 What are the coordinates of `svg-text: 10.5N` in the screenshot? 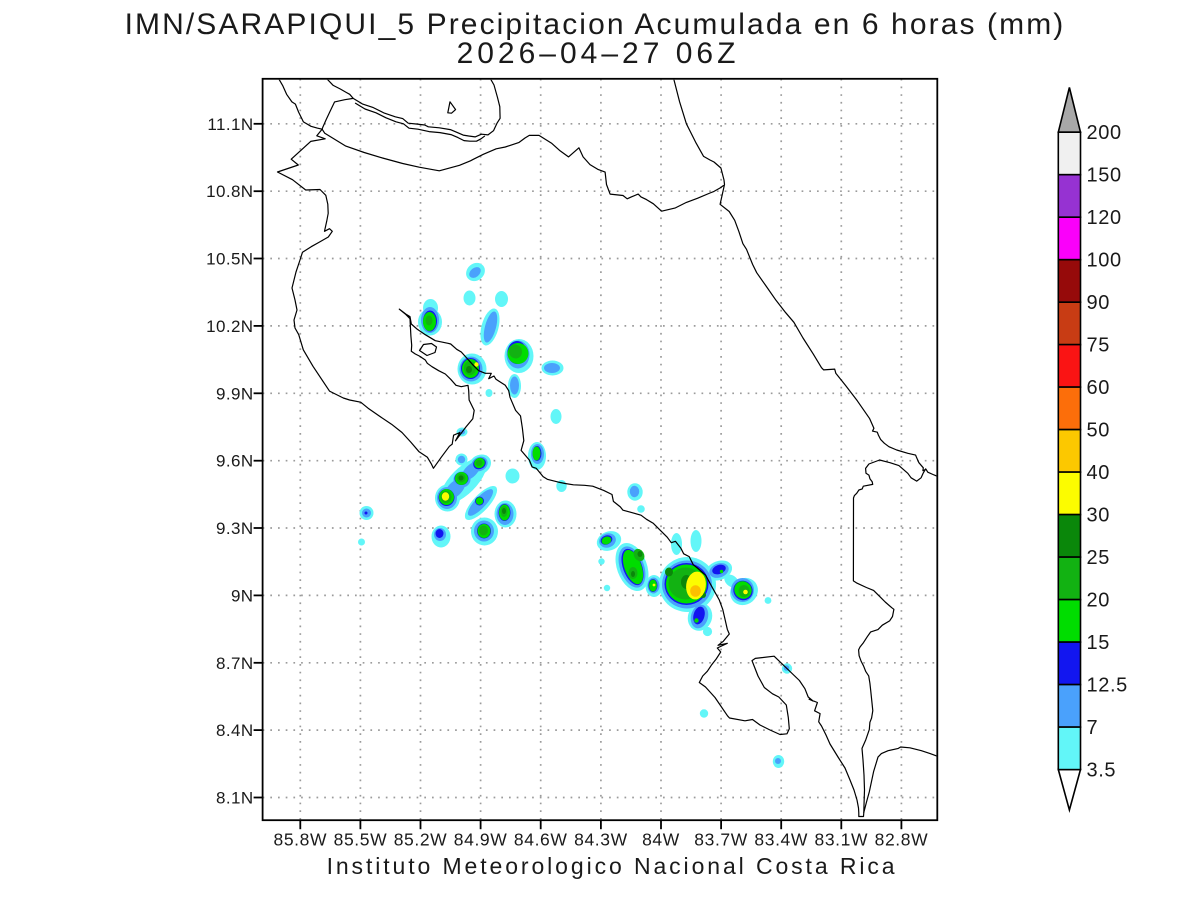 It's located at (229, 259).